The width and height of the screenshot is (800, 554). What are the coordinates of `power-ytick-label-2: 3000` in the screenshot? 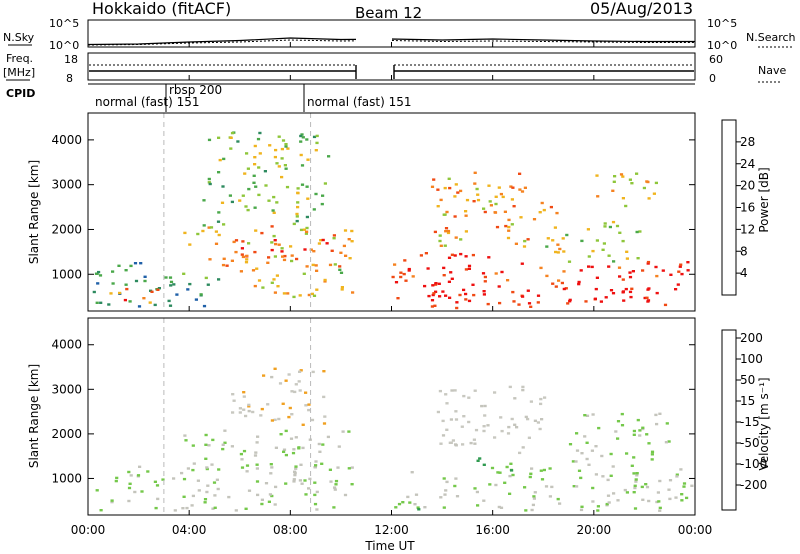 It's located at (66, 185).